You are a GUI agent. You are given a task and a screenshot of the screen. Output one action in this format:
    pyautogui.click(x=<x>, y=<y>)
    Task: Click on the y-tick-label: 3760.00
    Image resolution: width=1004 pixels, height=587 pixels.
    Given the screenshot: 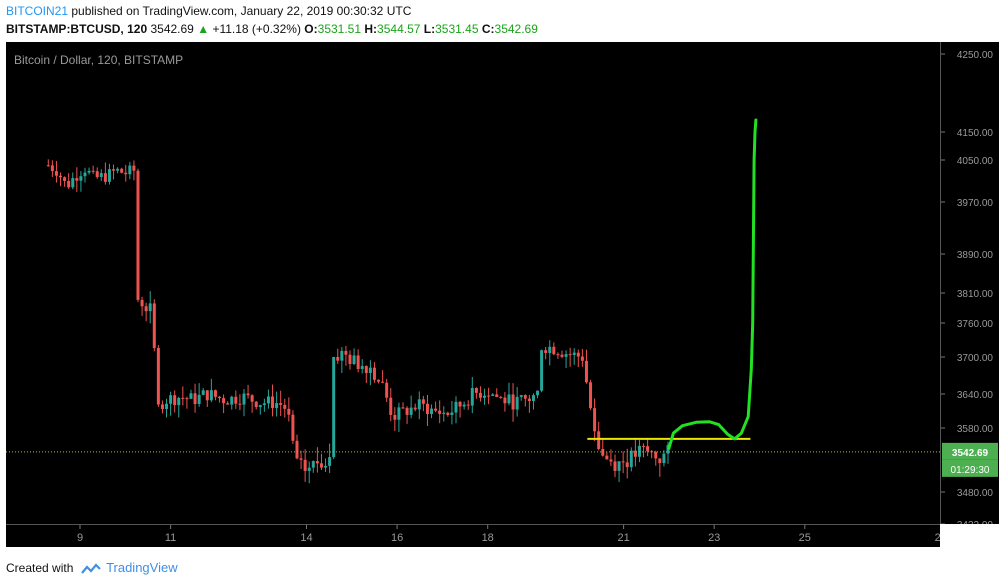 What is the action you would take?
    pyautogui.click(x=975, y=324)
    